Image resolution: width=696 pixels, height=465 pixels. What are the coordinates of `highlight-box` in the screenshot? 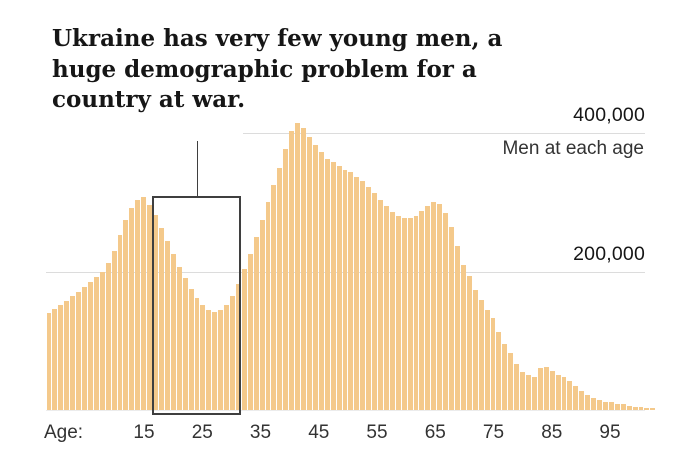 It's located at (196, 305).